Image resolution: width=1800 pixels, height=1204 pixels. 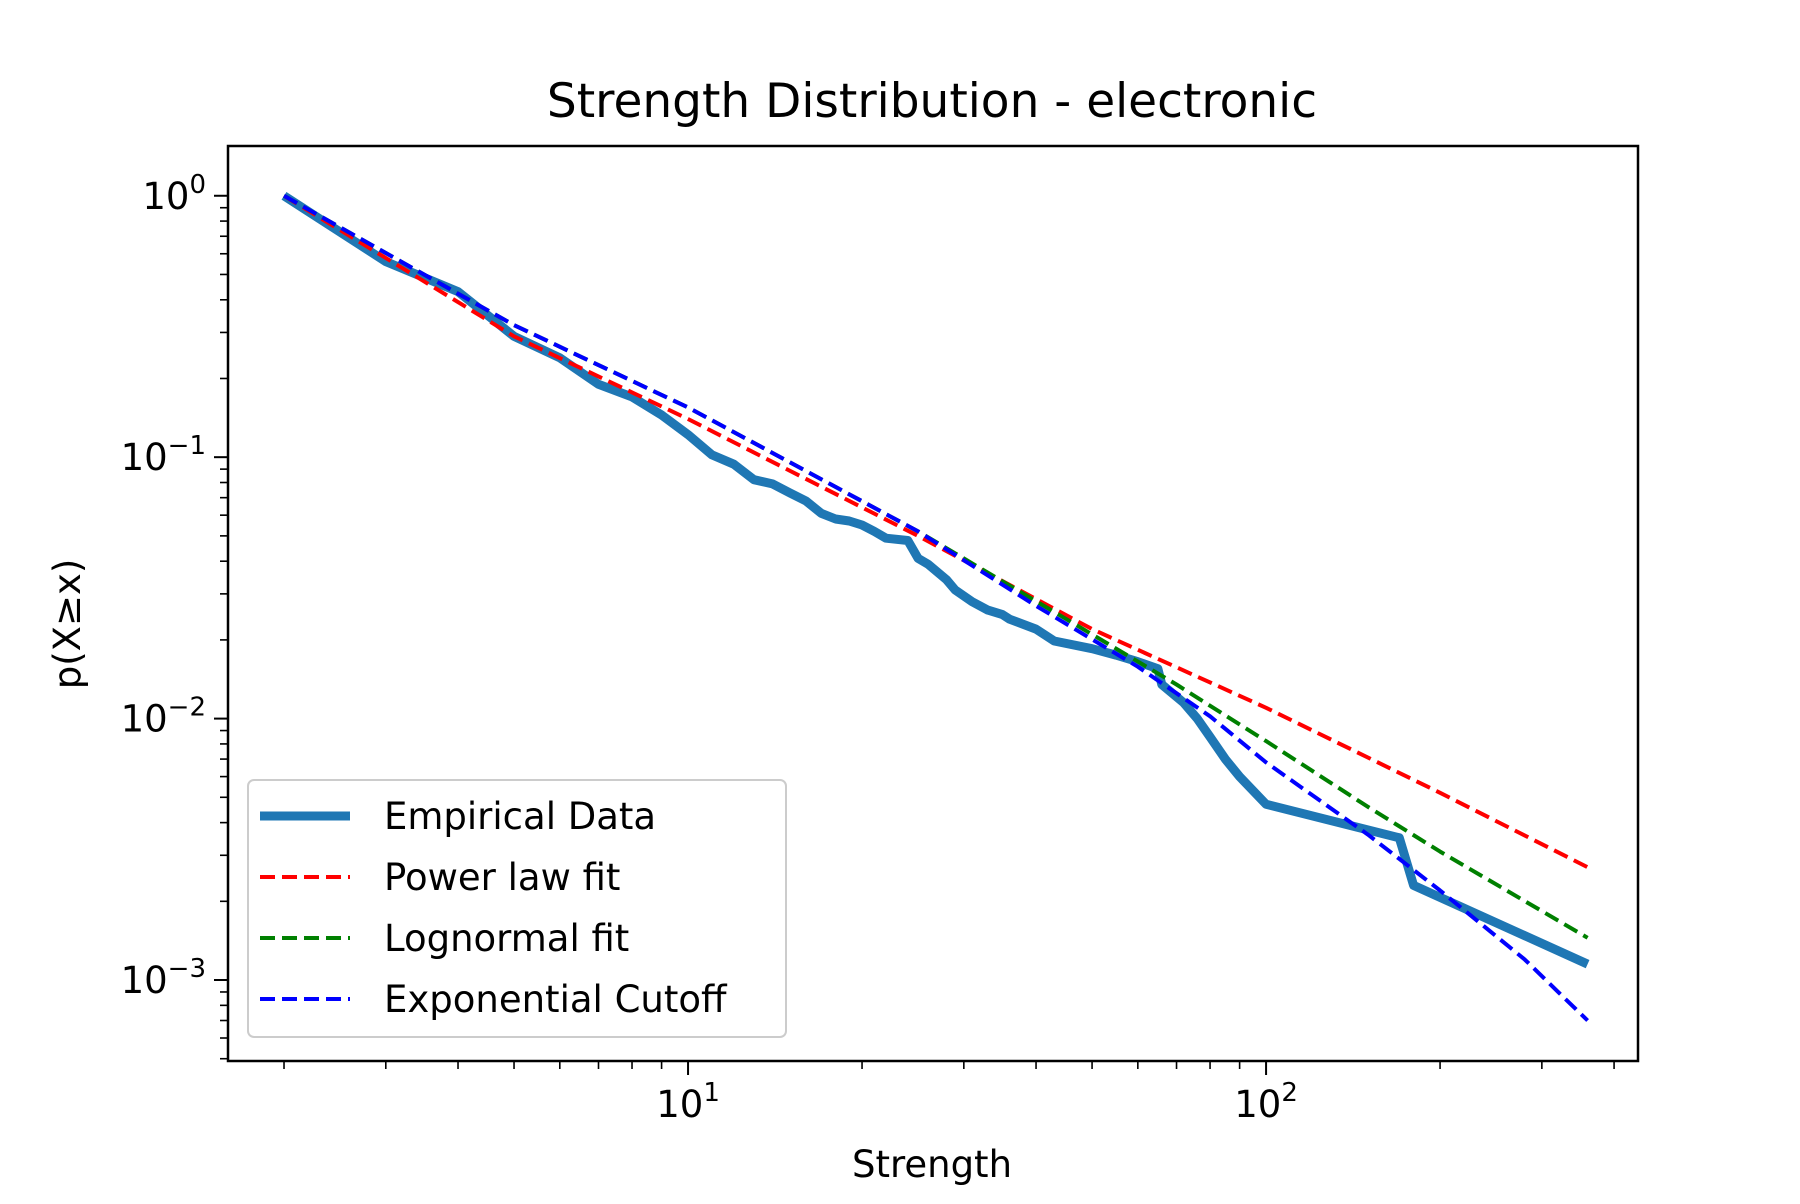 What do you see at coordinates (1289, 1093) in the screenshot?
I see `x-tick-label-exponent: 2` at bounding box center [1289, 1093].